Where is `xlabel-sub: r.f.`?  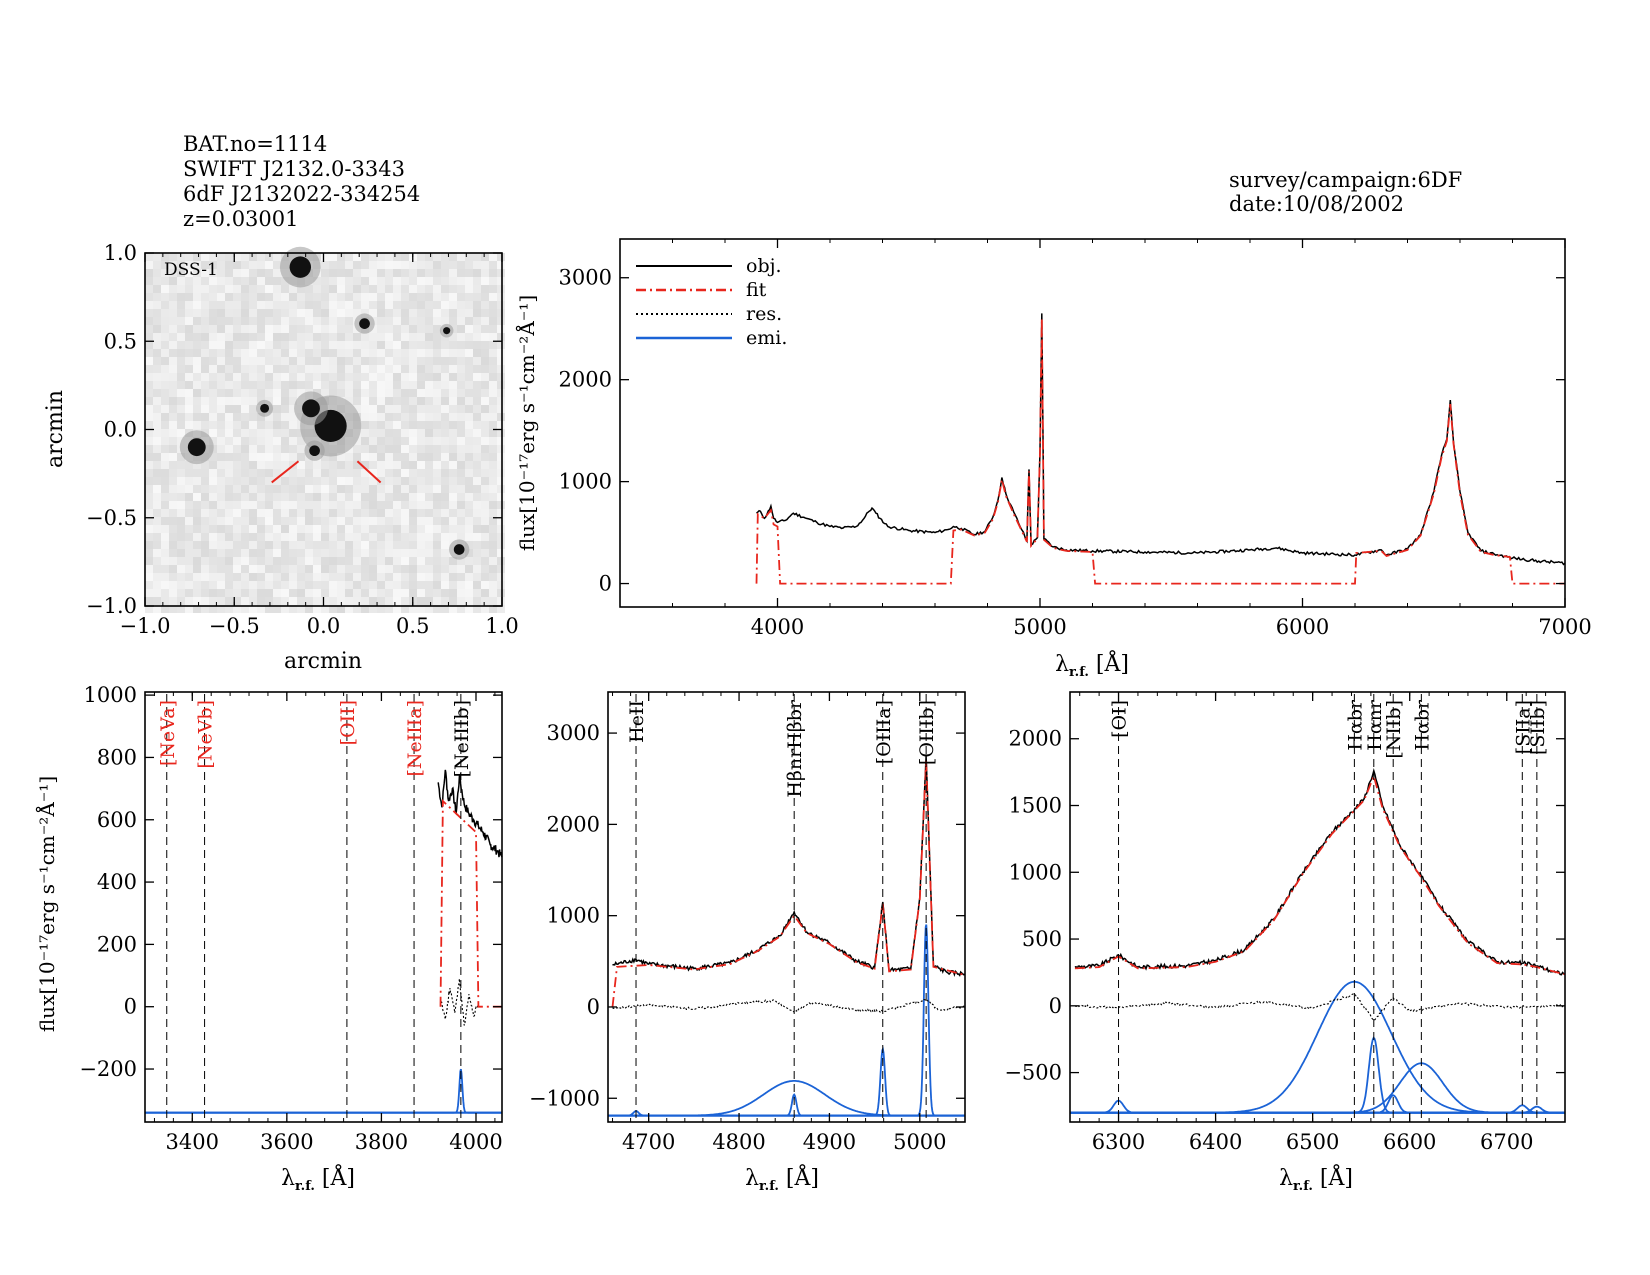 xlabel-sub: r.f. is located at coordinates (1079, 672).